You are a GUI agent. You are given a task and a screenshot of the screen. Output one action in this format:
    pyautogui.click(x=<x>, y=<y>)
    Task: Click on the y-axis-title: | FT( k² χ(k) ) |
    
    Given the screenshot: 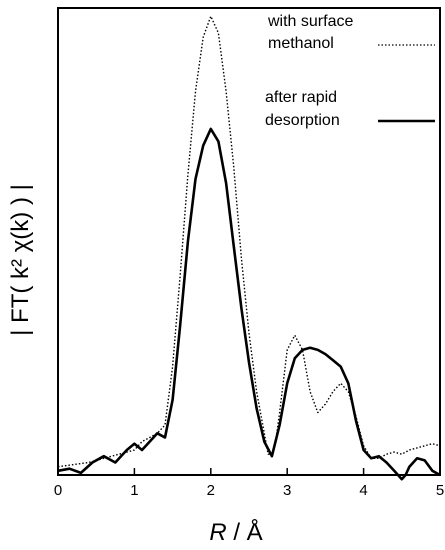 What is the action you would take?
    pyautogui.click(x=20, y=260)
    